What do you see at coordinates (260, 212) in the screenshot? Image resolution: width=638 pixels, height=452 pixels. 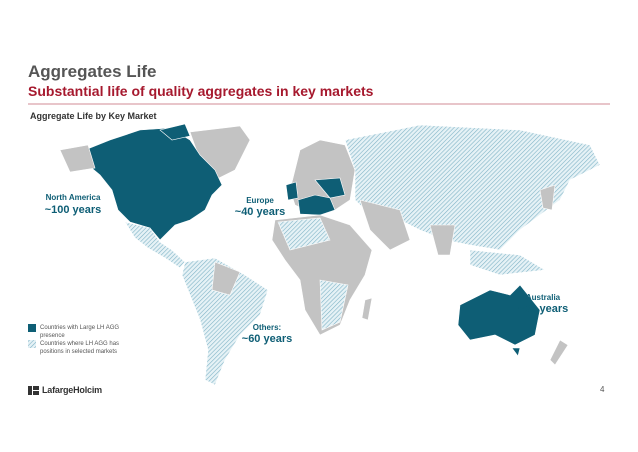 I see `region-life: ~40 years` at bounding box center [260, 212].